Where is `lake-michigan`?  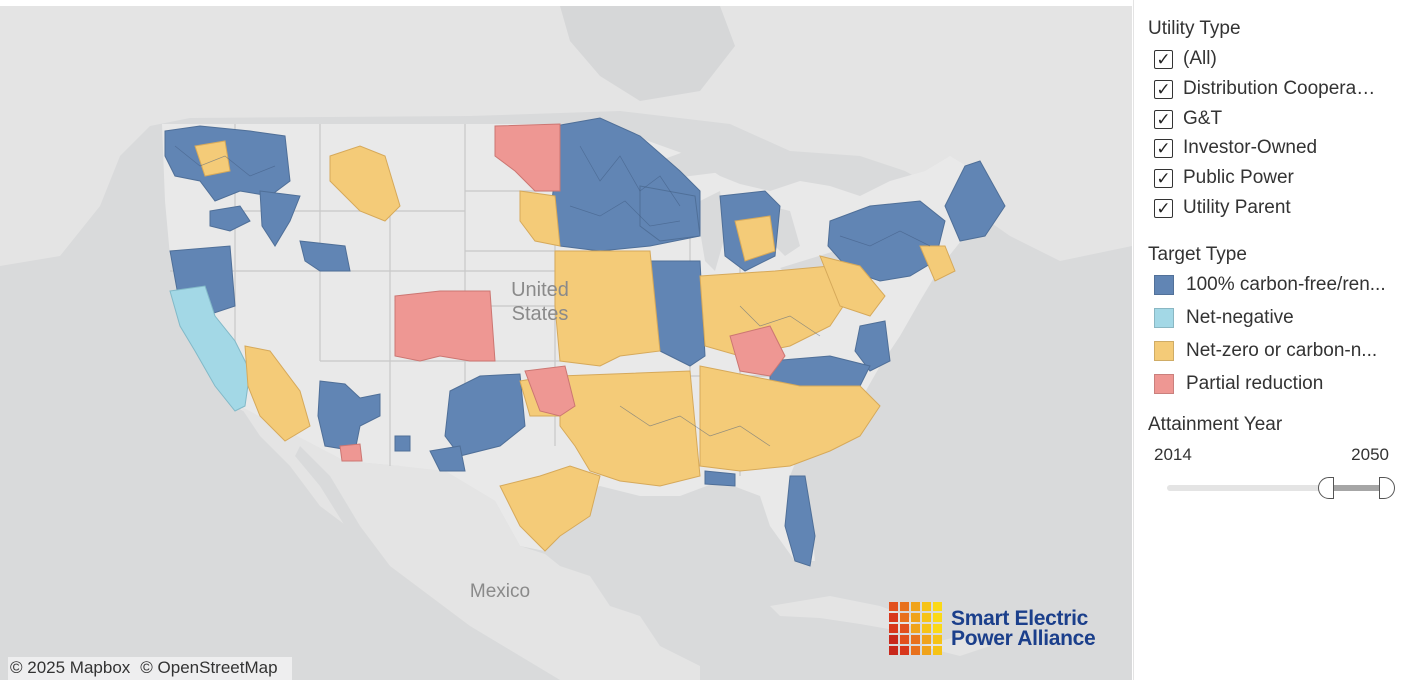
lake-michigan is located at coordinates (712, 231).